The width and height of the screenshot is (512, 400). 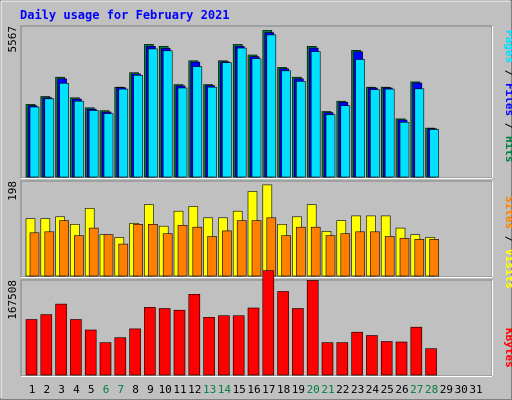 I want to click on x-label-day-23: 23, so click(x=357, y=389).